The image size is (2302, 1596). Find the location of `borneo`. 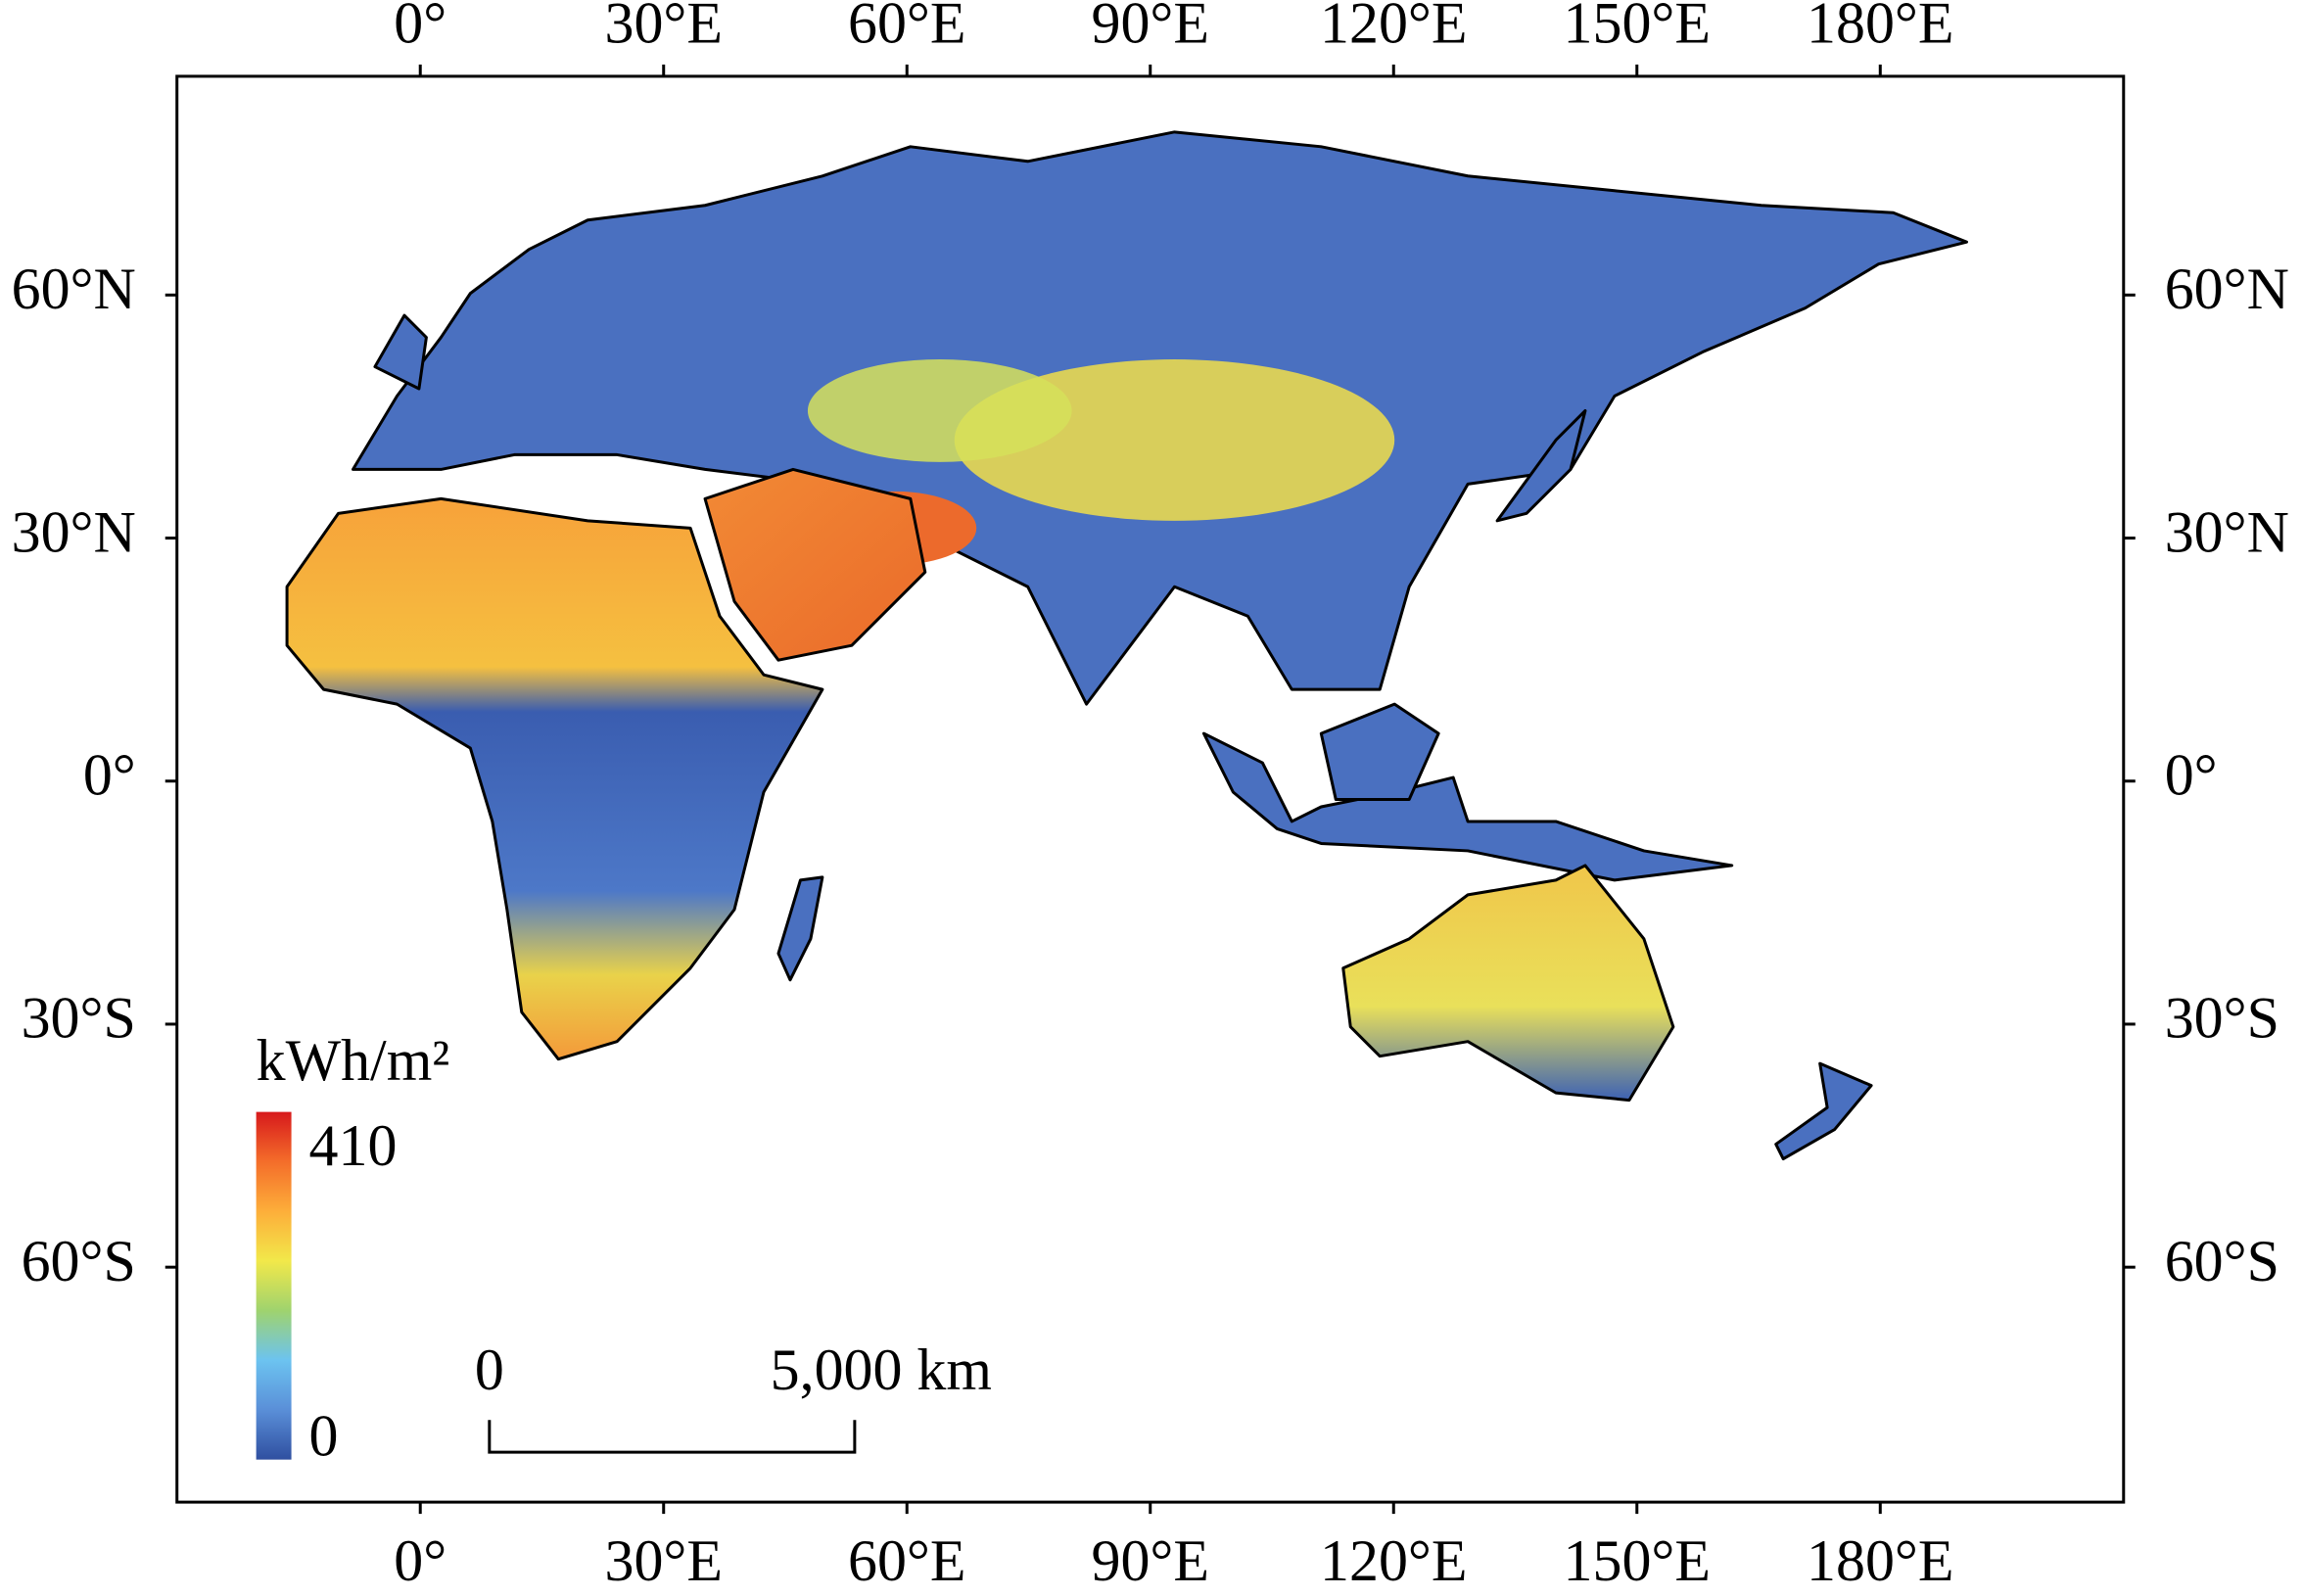

borneo is located at coordinates (1379, 751).